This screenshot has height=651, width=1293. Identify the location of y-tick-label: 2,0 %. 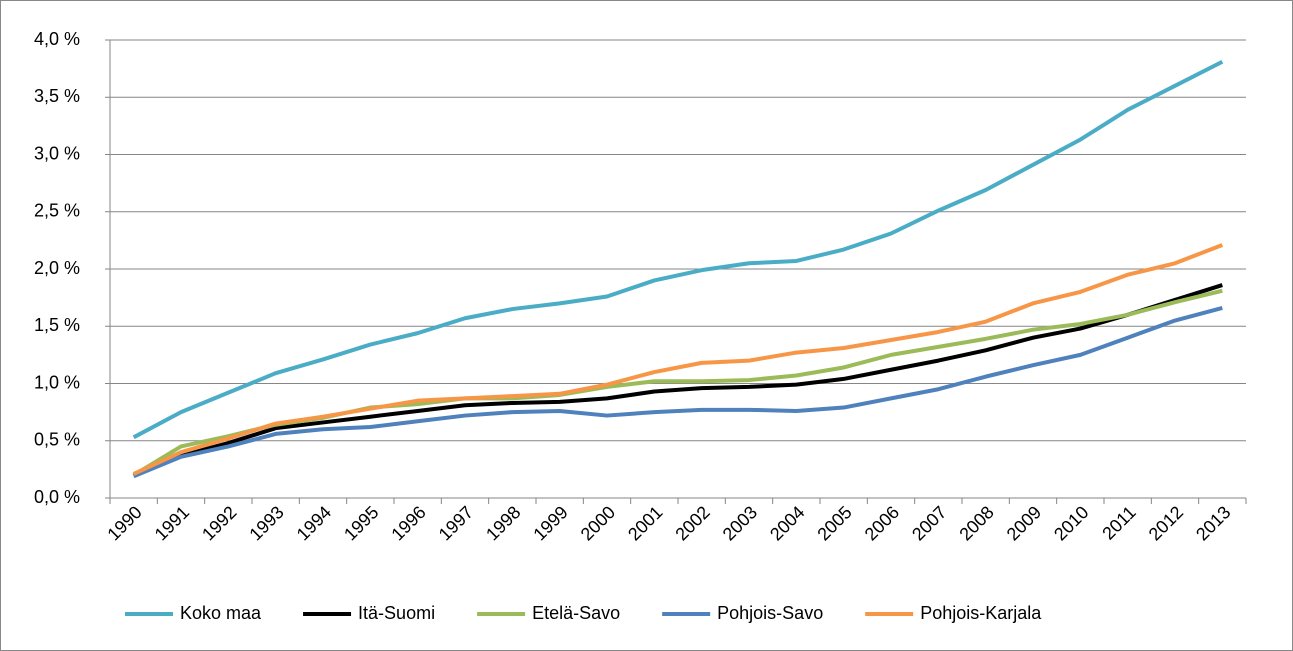
(57, 268).